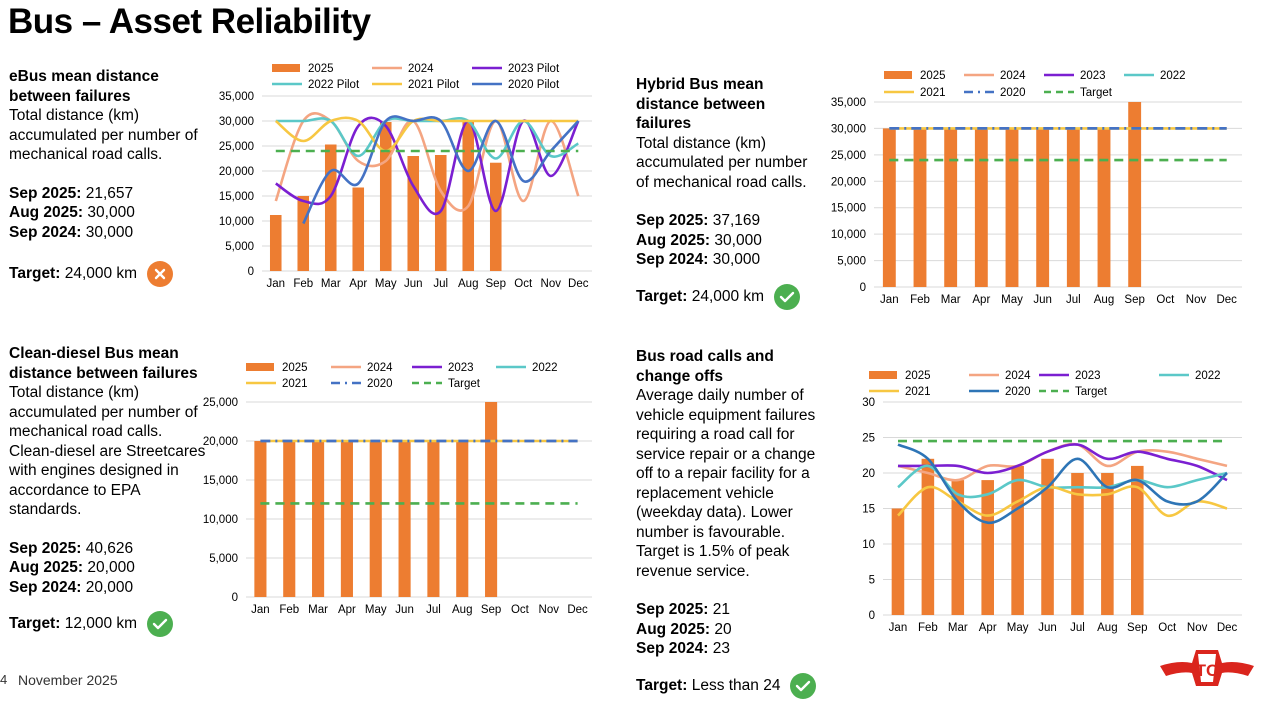 This screenshot has height=703, width=1280. Describe the element at coordinates (872, 581) in the screenshot. I see `y-tick-label: 5` at that location.